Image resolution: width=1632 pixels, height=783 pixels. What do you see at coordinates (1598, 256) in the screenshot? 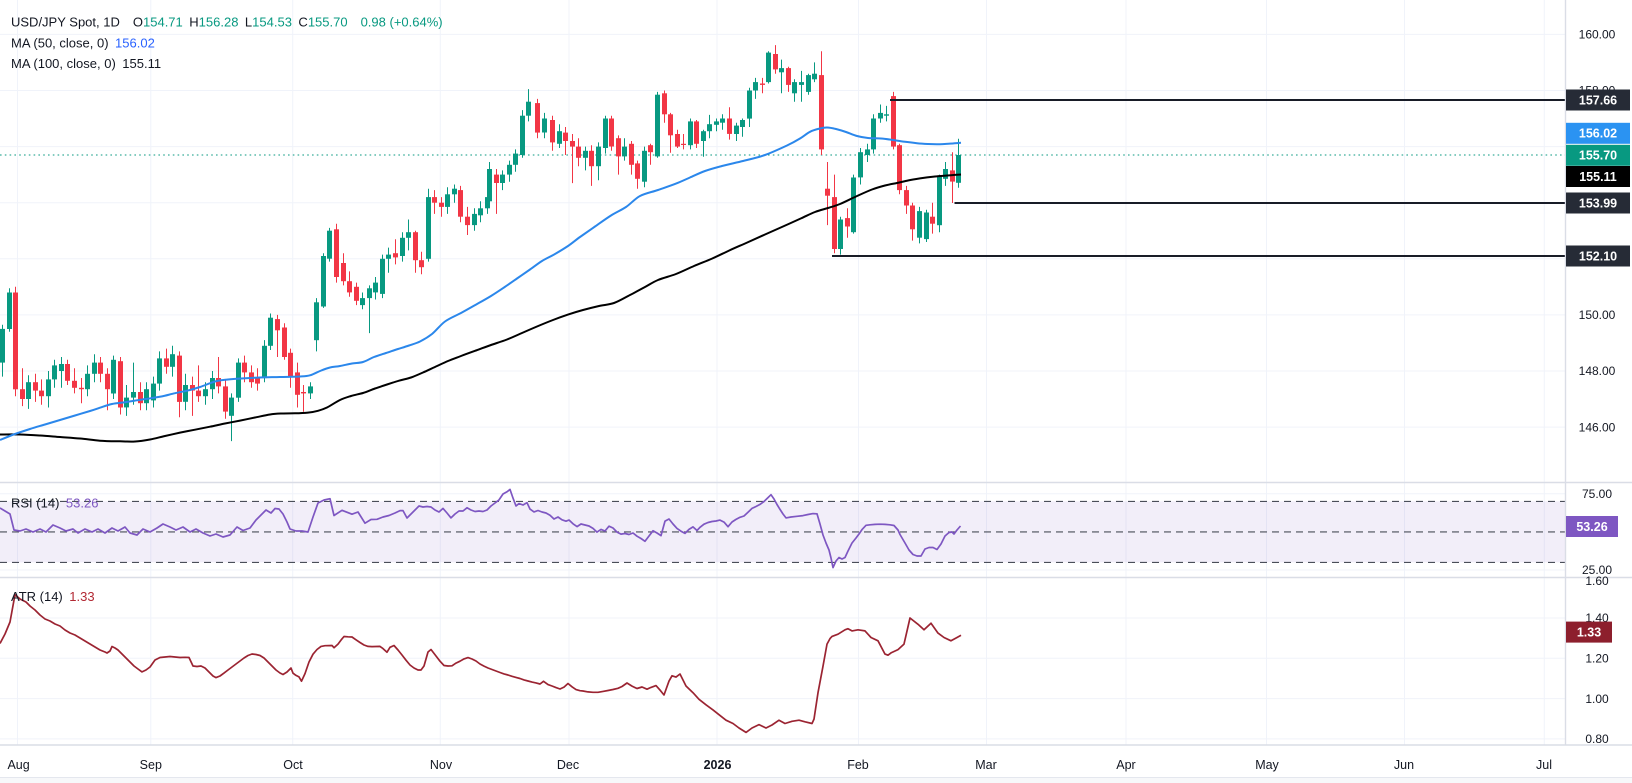
I see `svg-text: 152.10` at bounding box center [1598, 256].